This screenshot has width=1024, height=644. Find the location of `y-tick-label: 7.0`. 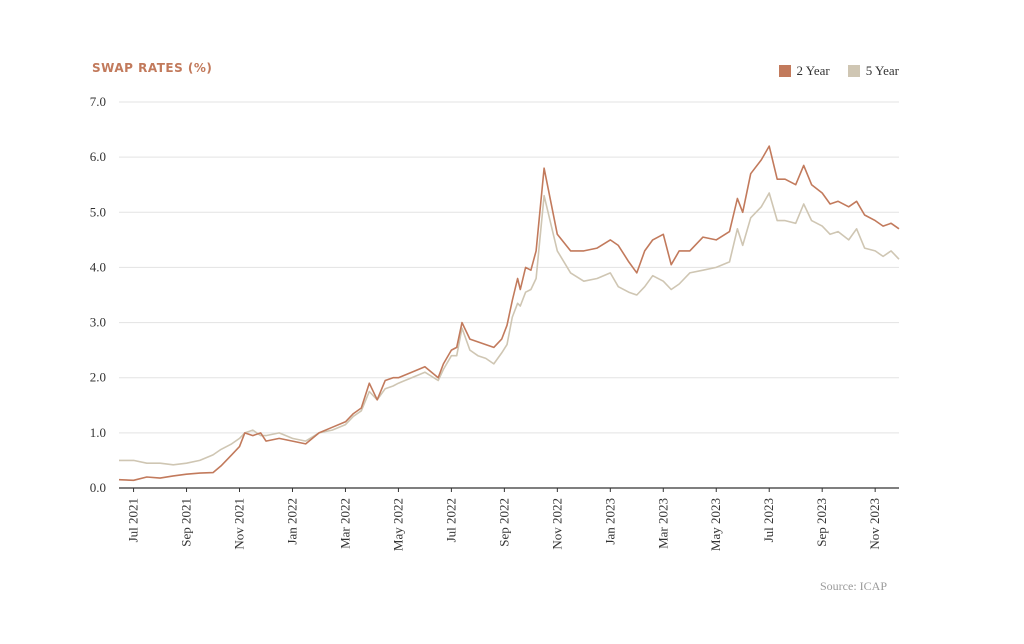

y-tick-label: 7.0 is located at coordinates (98, 101).